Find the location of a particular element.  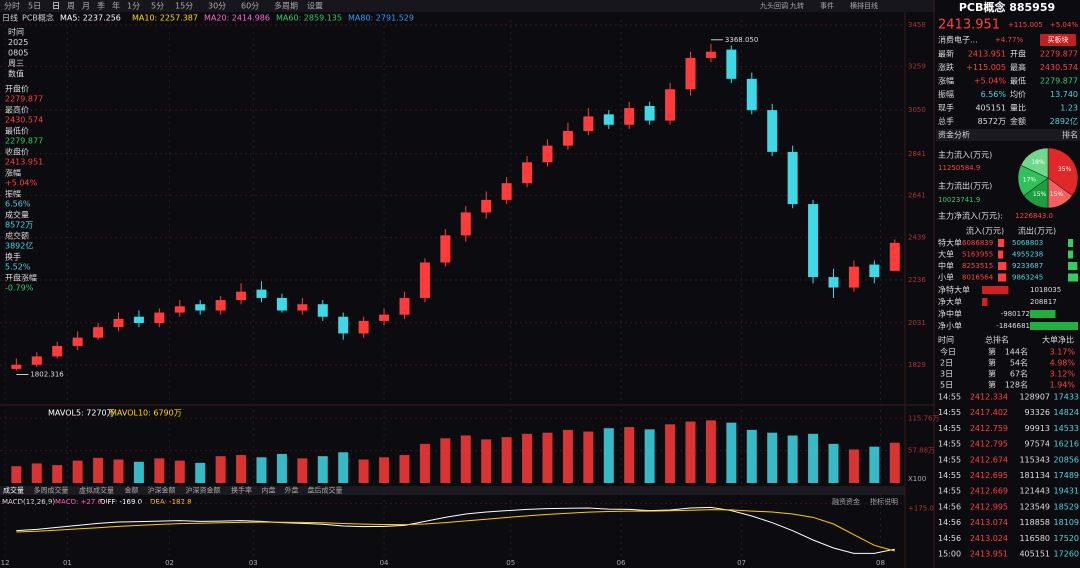

indicator-tab: 虚拟成交量 is located at coordinates (96, 490).